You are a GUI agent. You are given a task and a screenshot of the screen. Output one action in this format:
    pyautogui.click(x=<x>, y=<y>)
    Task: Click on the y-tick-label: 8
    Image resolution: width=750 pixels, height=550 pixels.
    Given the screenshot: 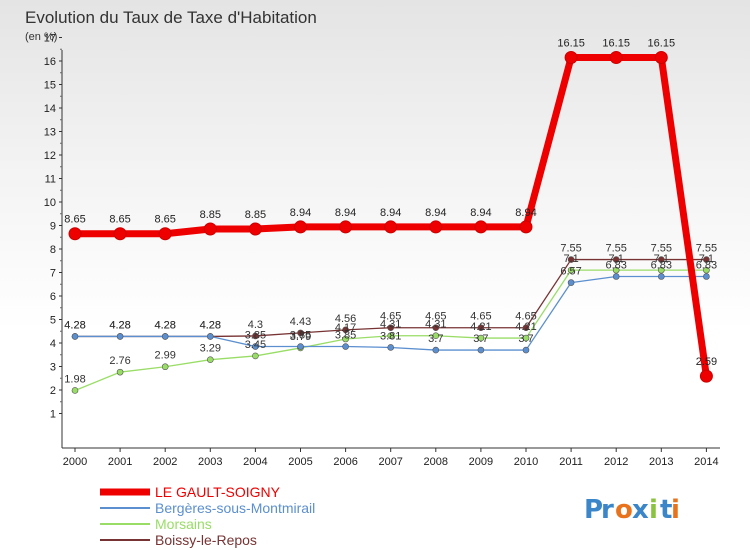 What is the action you would take?
    pyautogui.click(x=53, y=250)
    